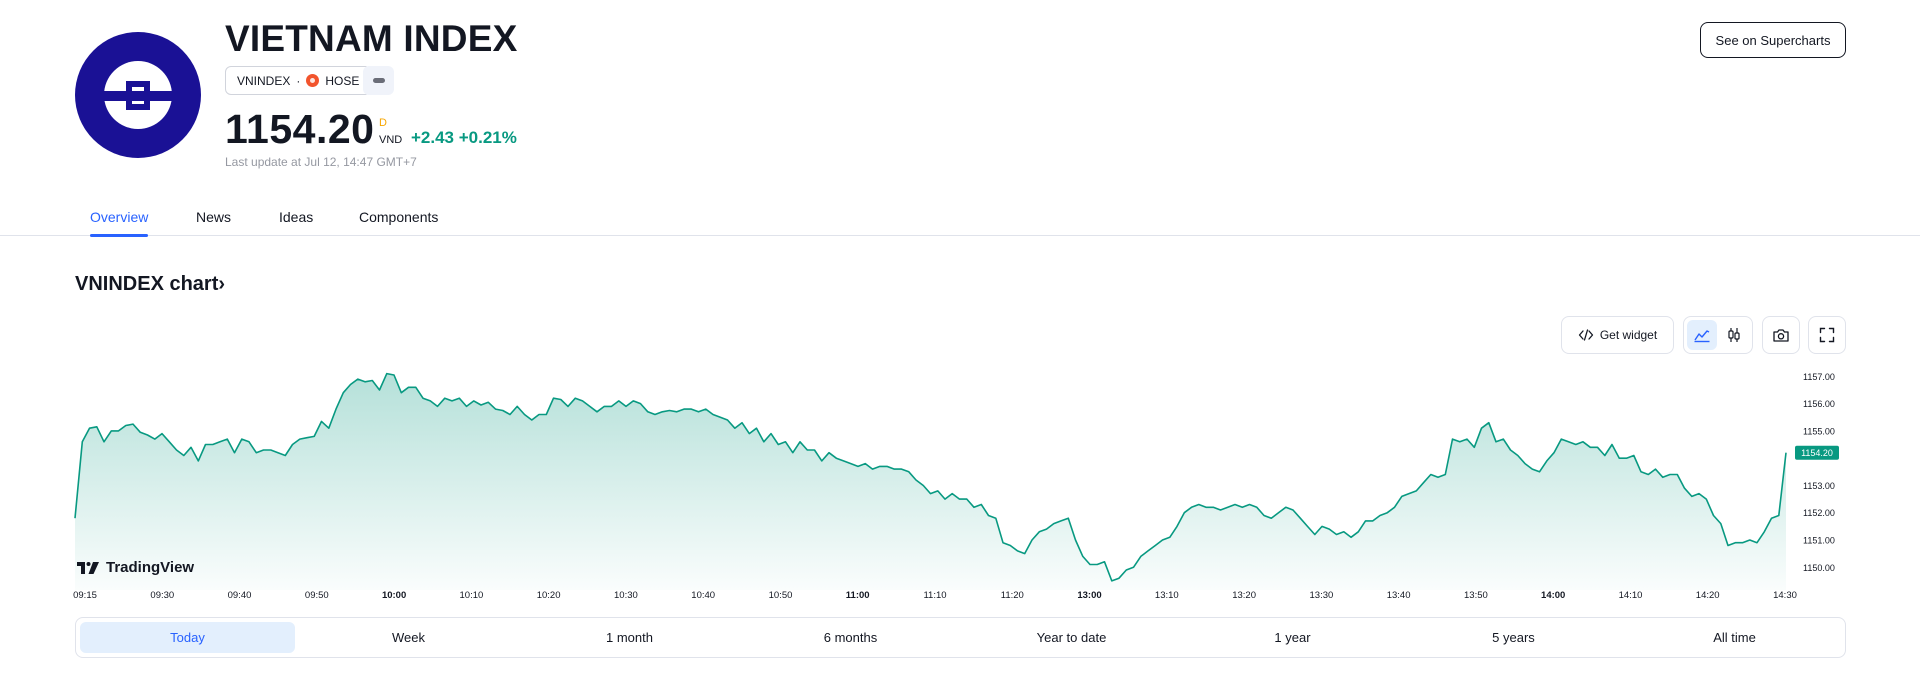  What do you see at coordinates (781, 595) in the screenshot?
I see `x-tick-label: 10:50` at bounding box center [781, 595].